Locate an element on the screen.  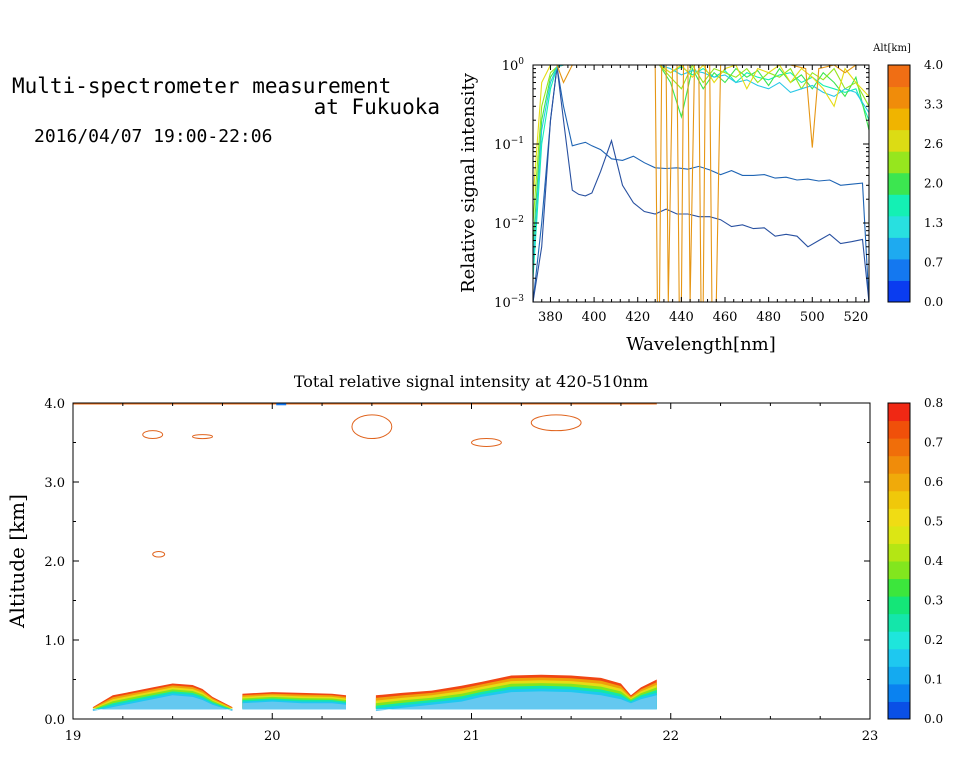
intensity-colorbar-tick-label: 0.8 is located at coordinates (933, 403).